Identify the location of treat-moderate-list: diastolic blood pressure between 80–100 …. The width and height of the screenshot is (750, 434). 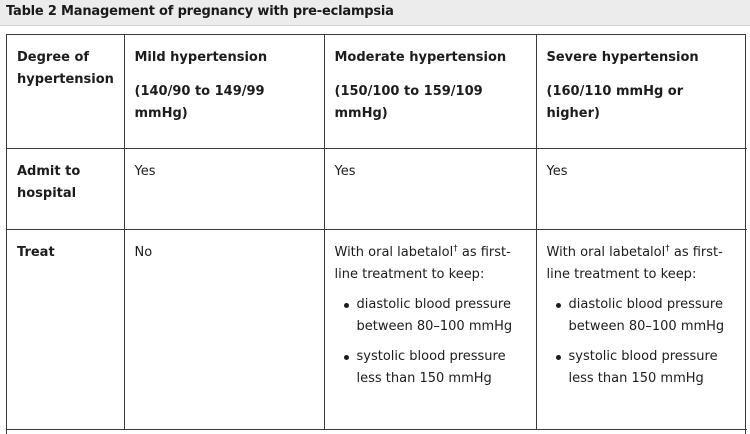
(430, 342).